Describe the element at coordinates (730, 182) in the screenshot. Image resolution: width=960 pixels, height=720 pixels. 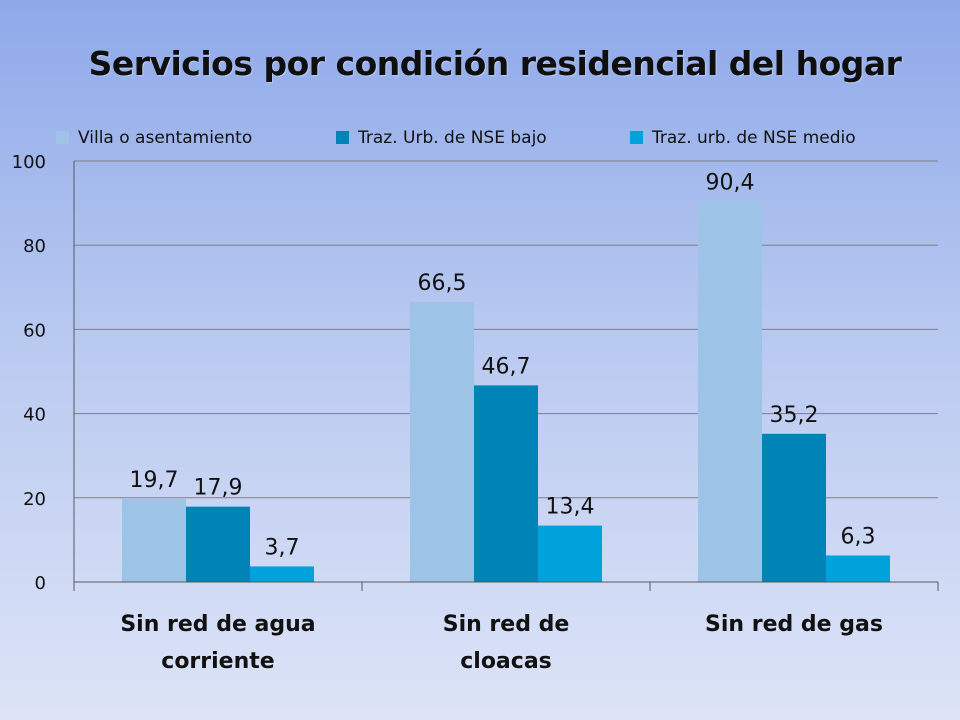
I see `data-label: 90,4` at that location.